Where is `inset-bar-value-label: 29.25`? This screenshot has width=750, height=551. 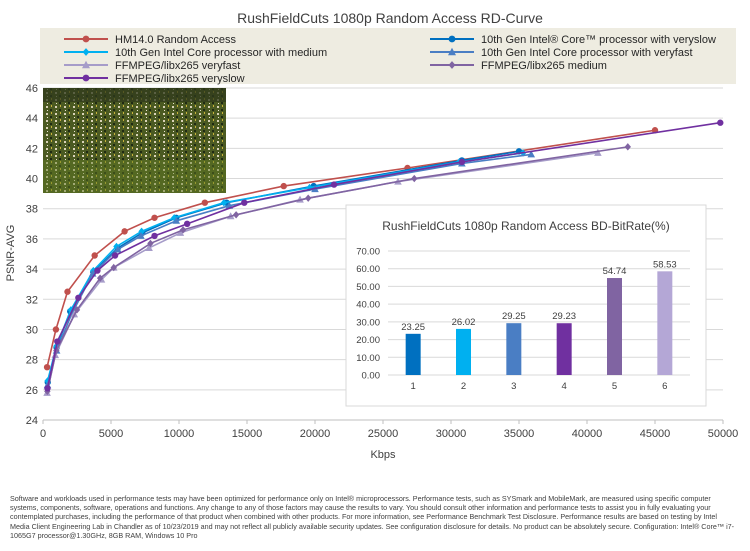
inset-bar-value-label: 29.25 is located at coordinates (514, 316).